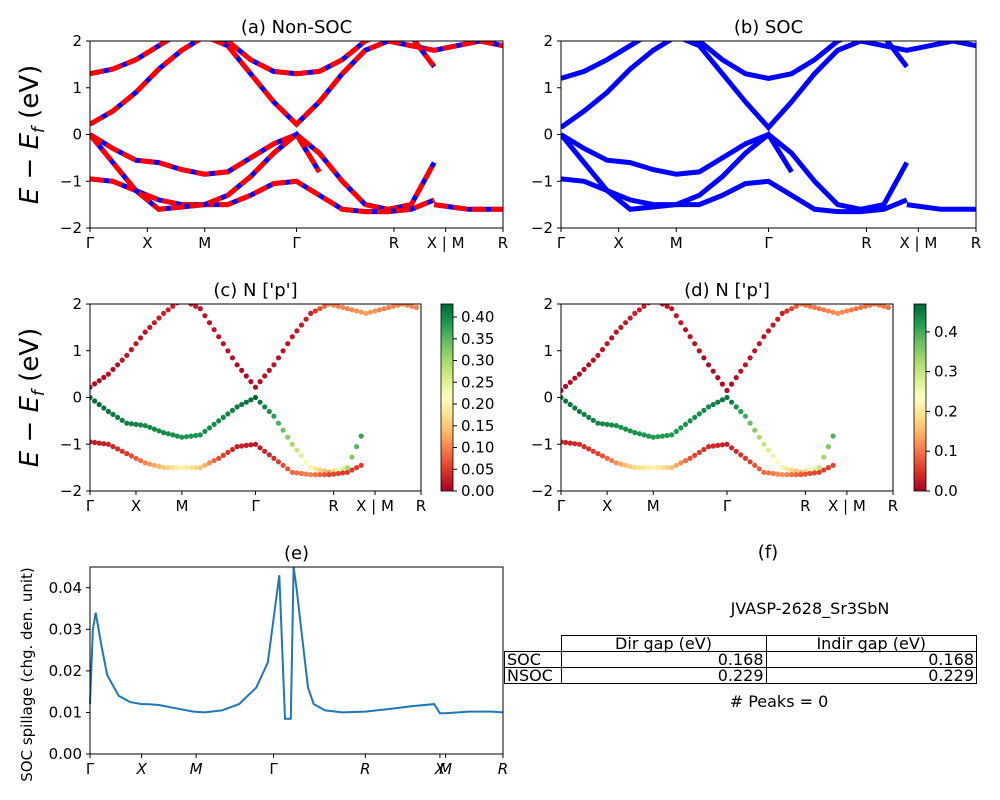 The image size is (1000, 800). I want to click on y-tick-label: 0.03, so click(65, 629).